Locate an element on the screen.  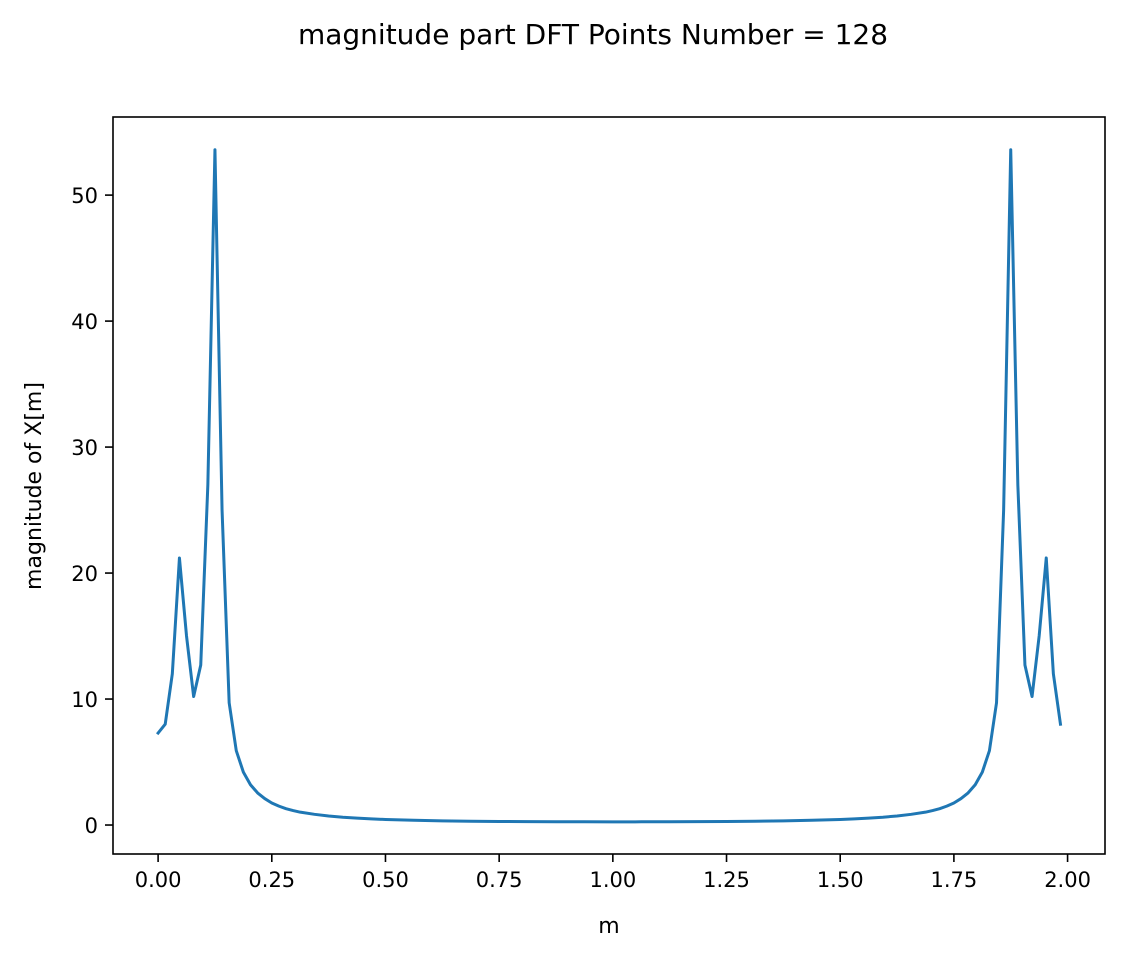
y-axis: 0 10 20 30 40 50 is located at coordinates (92, 511).